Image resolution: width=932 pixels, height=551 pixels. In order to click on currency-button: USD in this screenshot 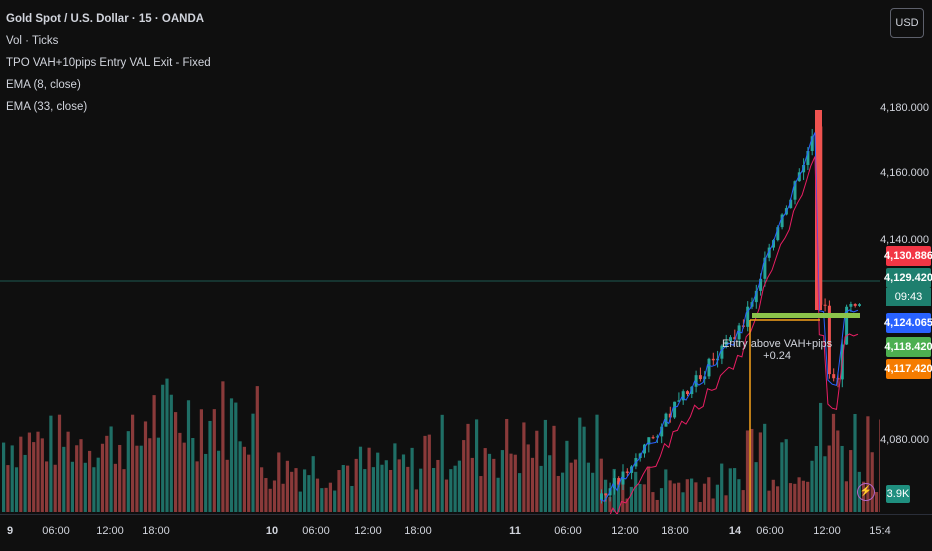, I will do `click(907, 23)`.